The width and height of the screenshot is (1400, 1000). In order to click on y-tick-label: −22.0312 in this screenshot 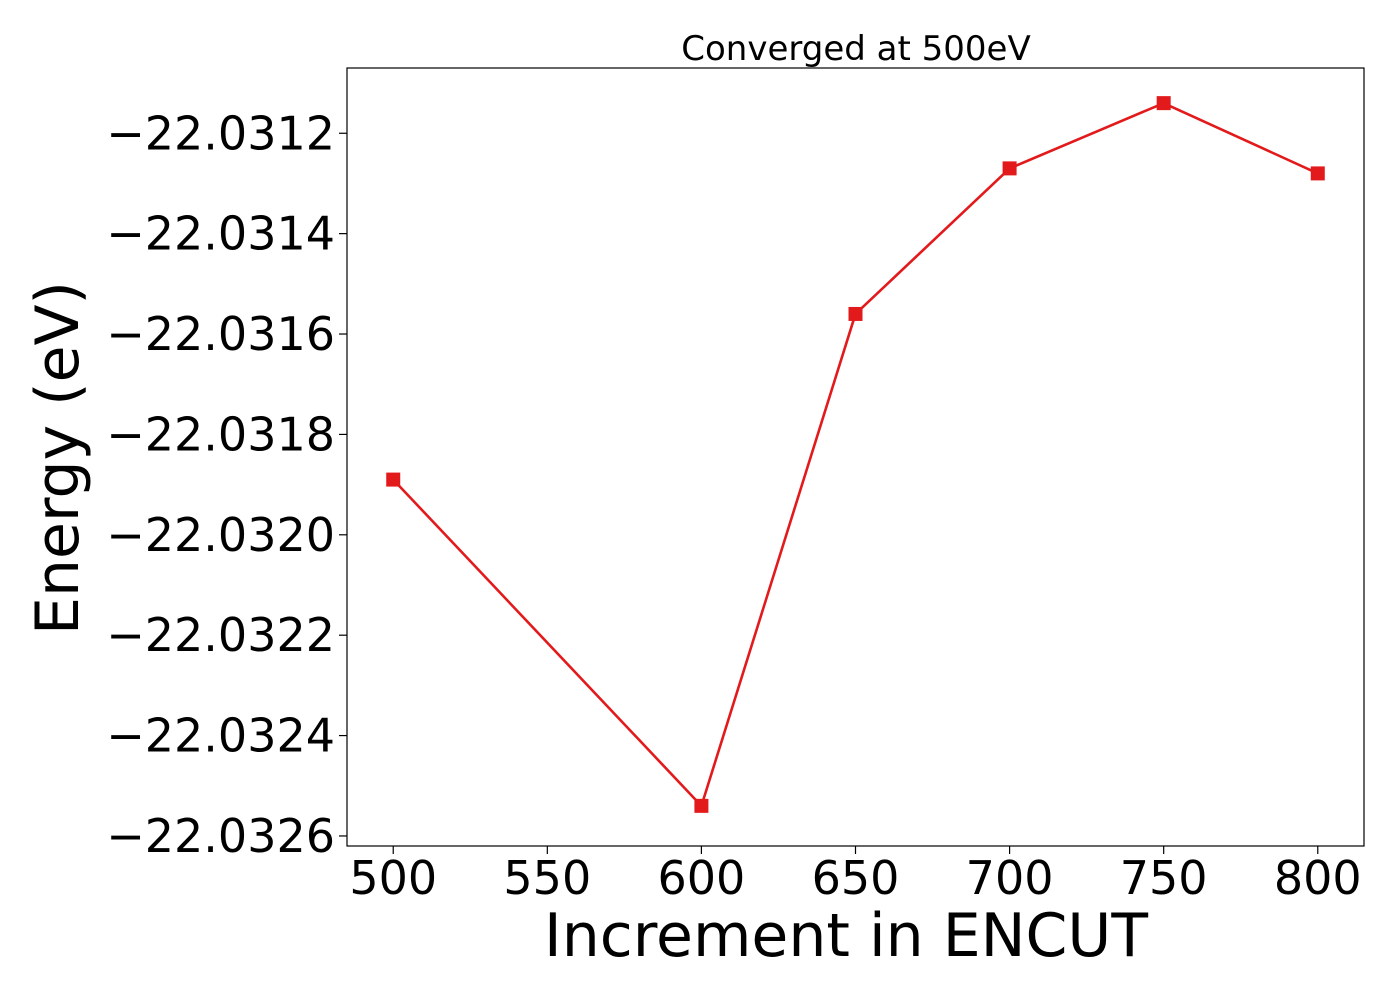, I will do `click(220, 133)`.